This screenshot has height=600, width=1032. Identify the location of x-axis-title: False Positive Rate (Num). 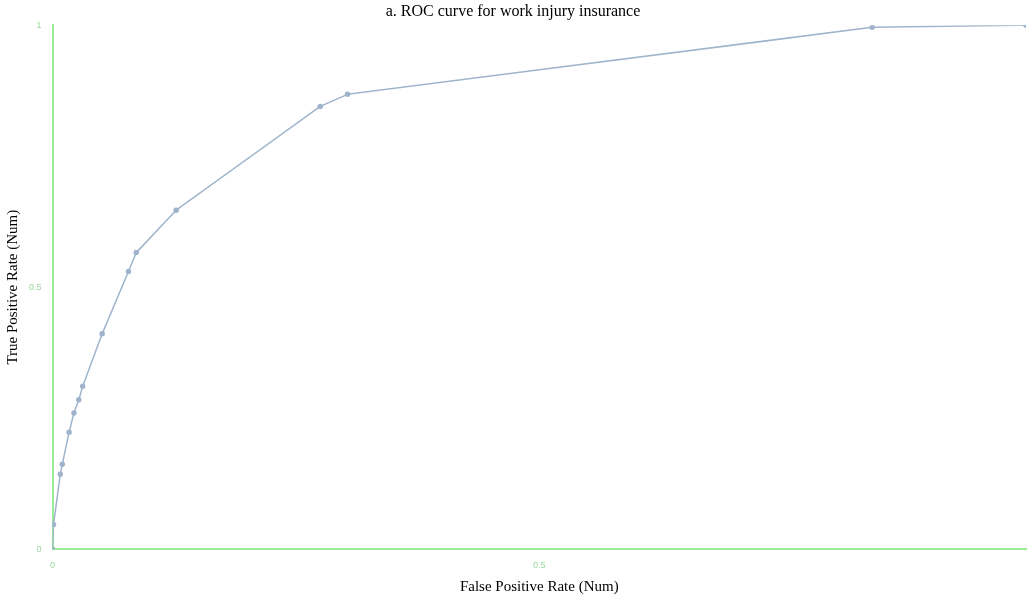
(539, 586).